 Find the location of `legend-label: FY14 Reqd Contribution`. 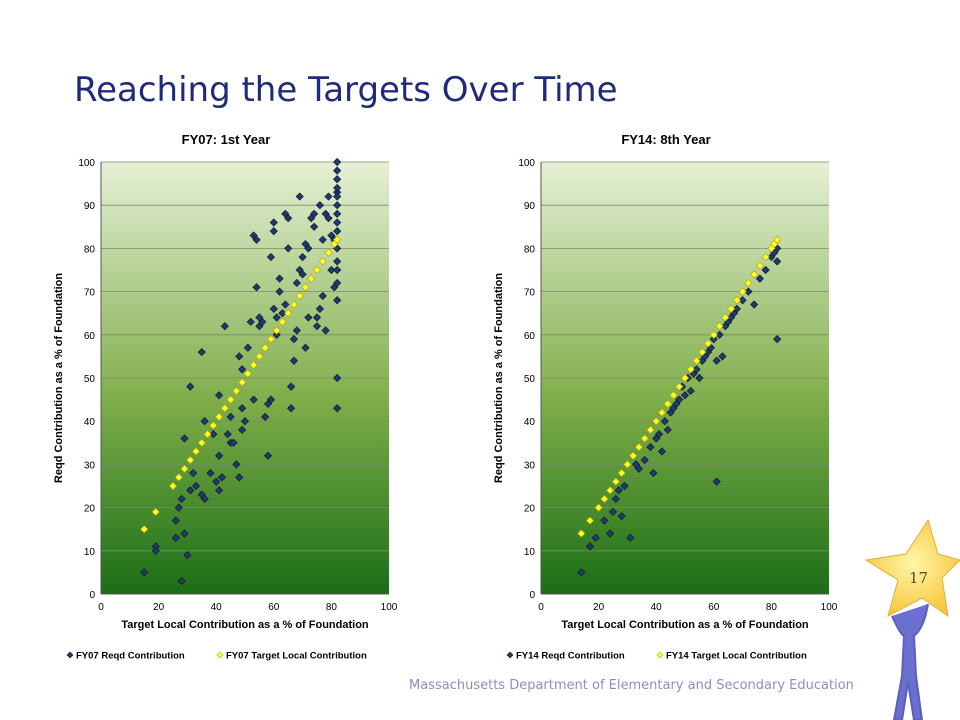

legend-label: FY14 Reqd Contribution is located at coordinates (570, 656).